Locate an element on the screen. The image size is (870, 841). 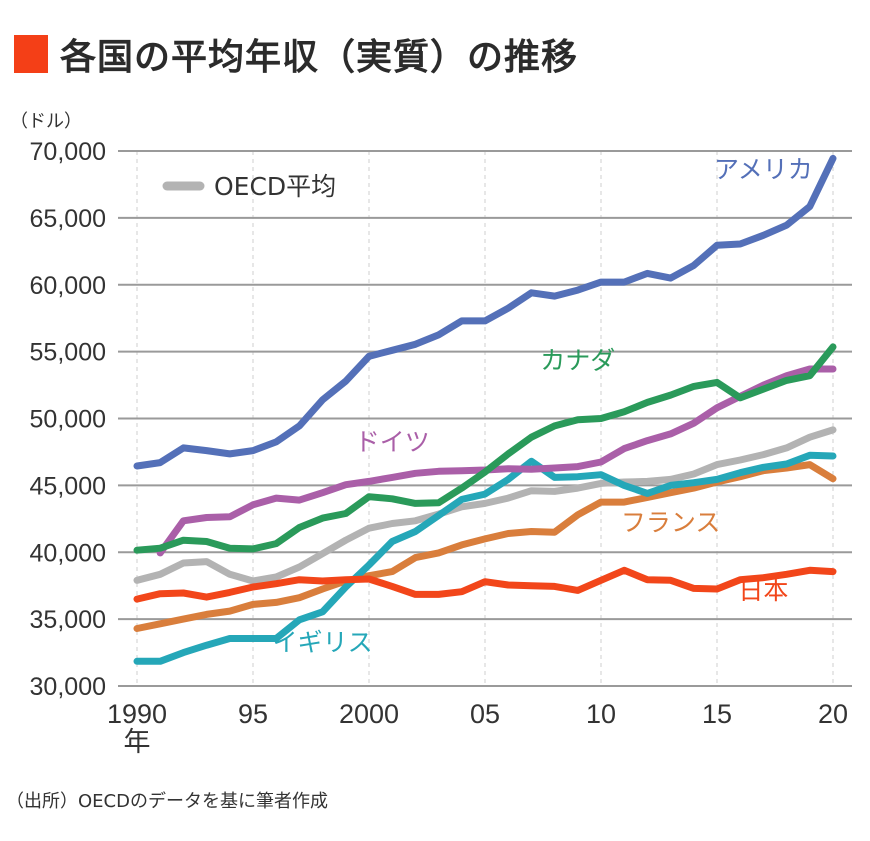
source-note: （出所）OECDのデータを基に筆者作成 is located at coordinates (167, 801).